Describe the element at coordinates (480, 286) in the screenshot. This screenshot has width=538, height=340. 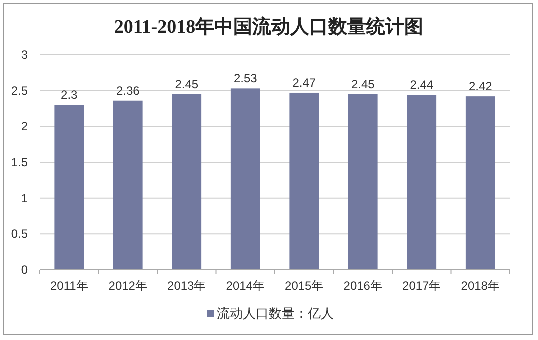
I see `x-tick-label: 2018年` at that location.